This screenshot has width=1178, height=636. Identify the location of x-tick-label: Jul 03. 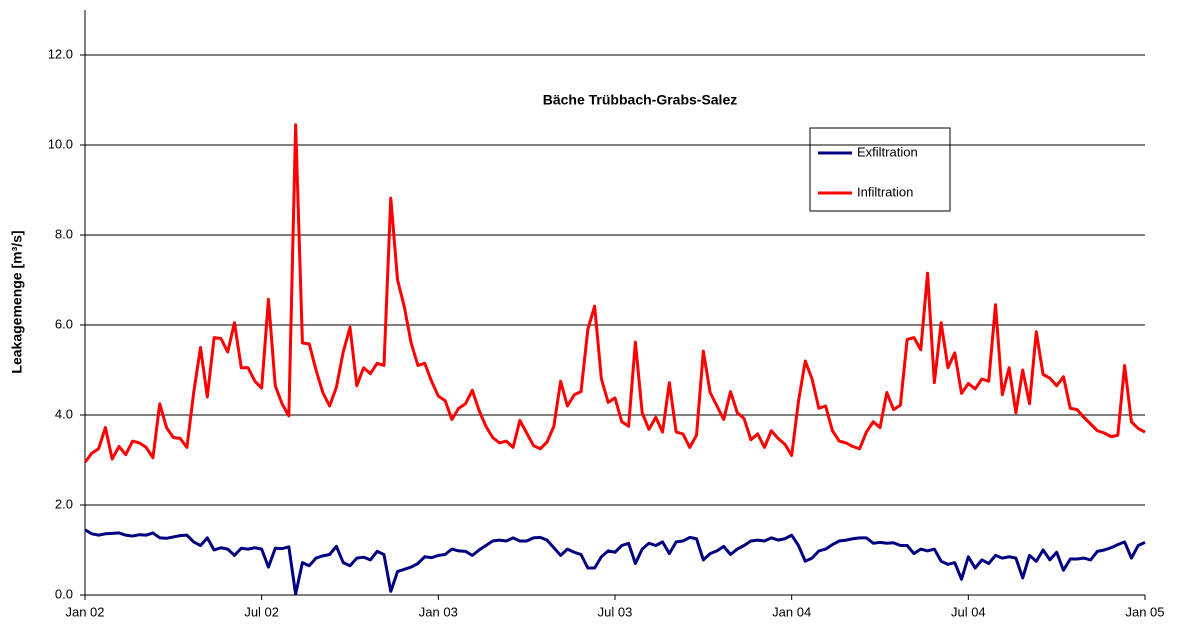
(615, 611).